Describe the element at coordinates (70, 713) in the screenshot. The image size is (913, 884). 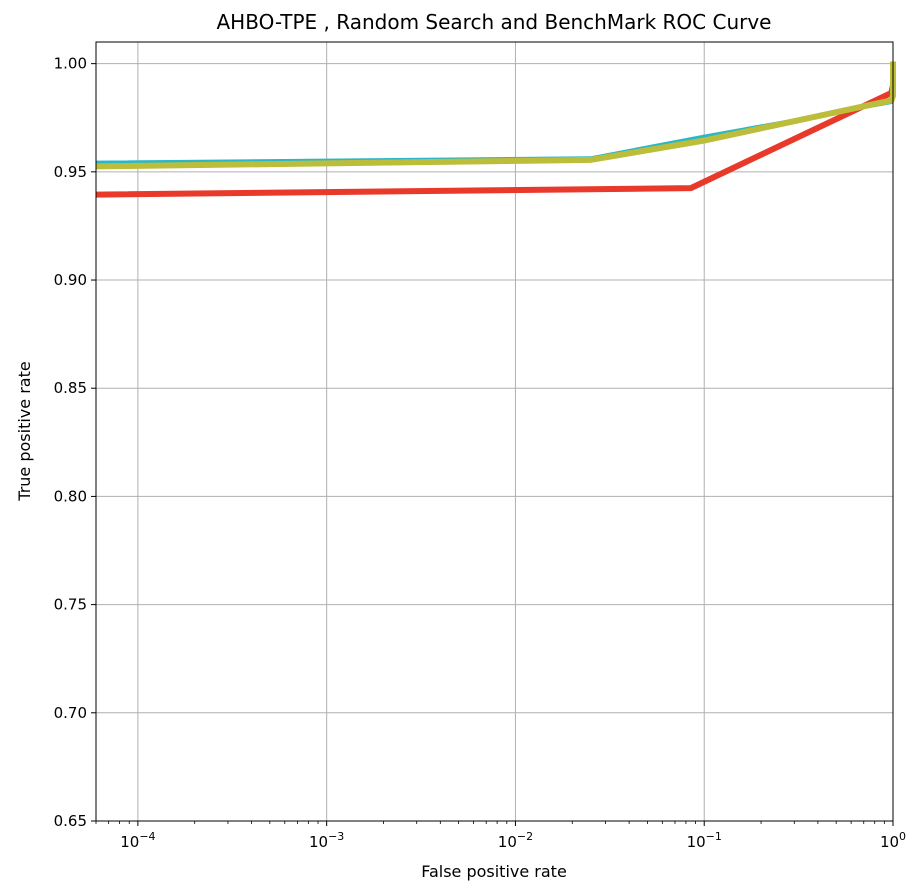
I see `y-tick-label: 0.70` at that location.